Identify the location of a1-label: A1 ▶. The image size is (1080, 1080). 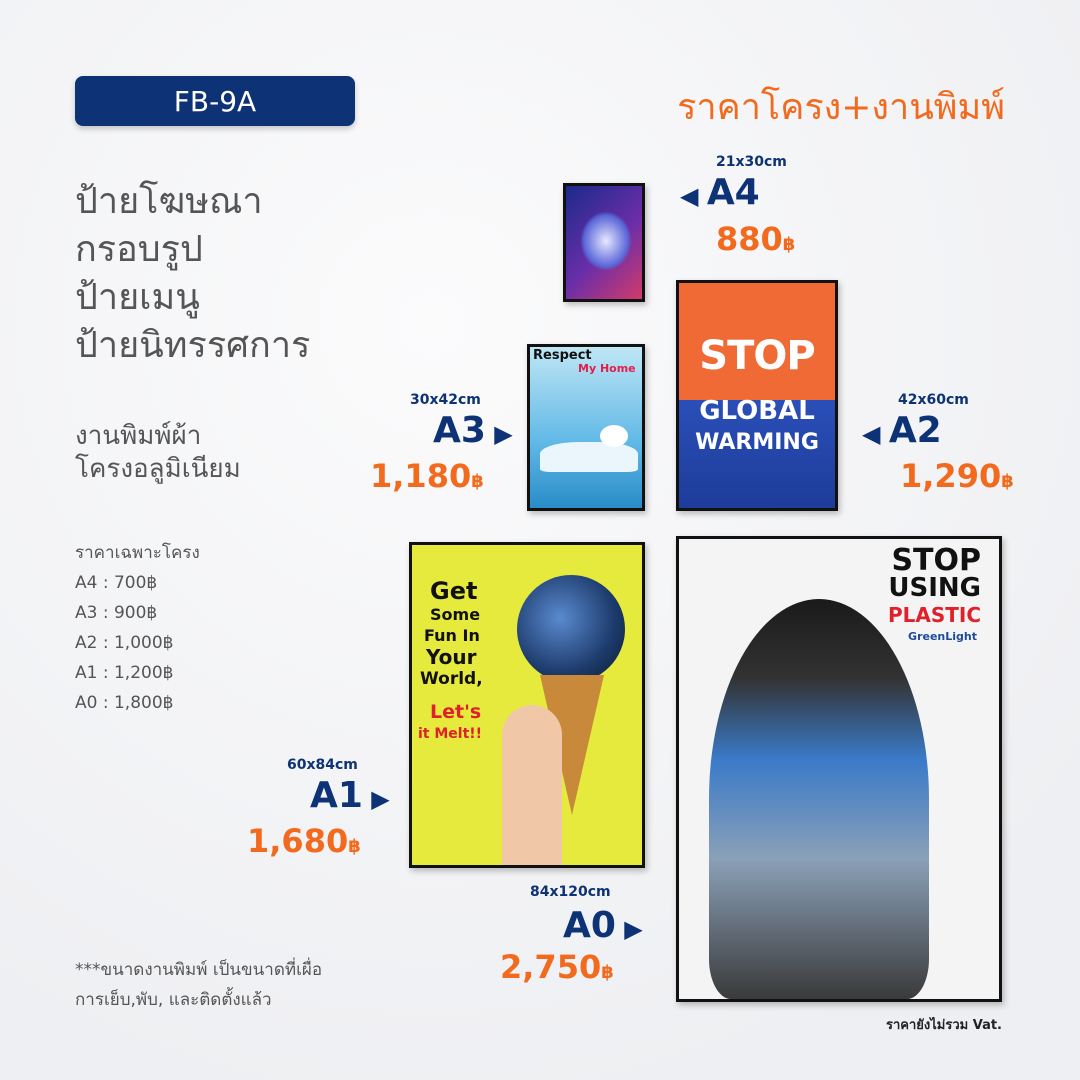
(350, 795).